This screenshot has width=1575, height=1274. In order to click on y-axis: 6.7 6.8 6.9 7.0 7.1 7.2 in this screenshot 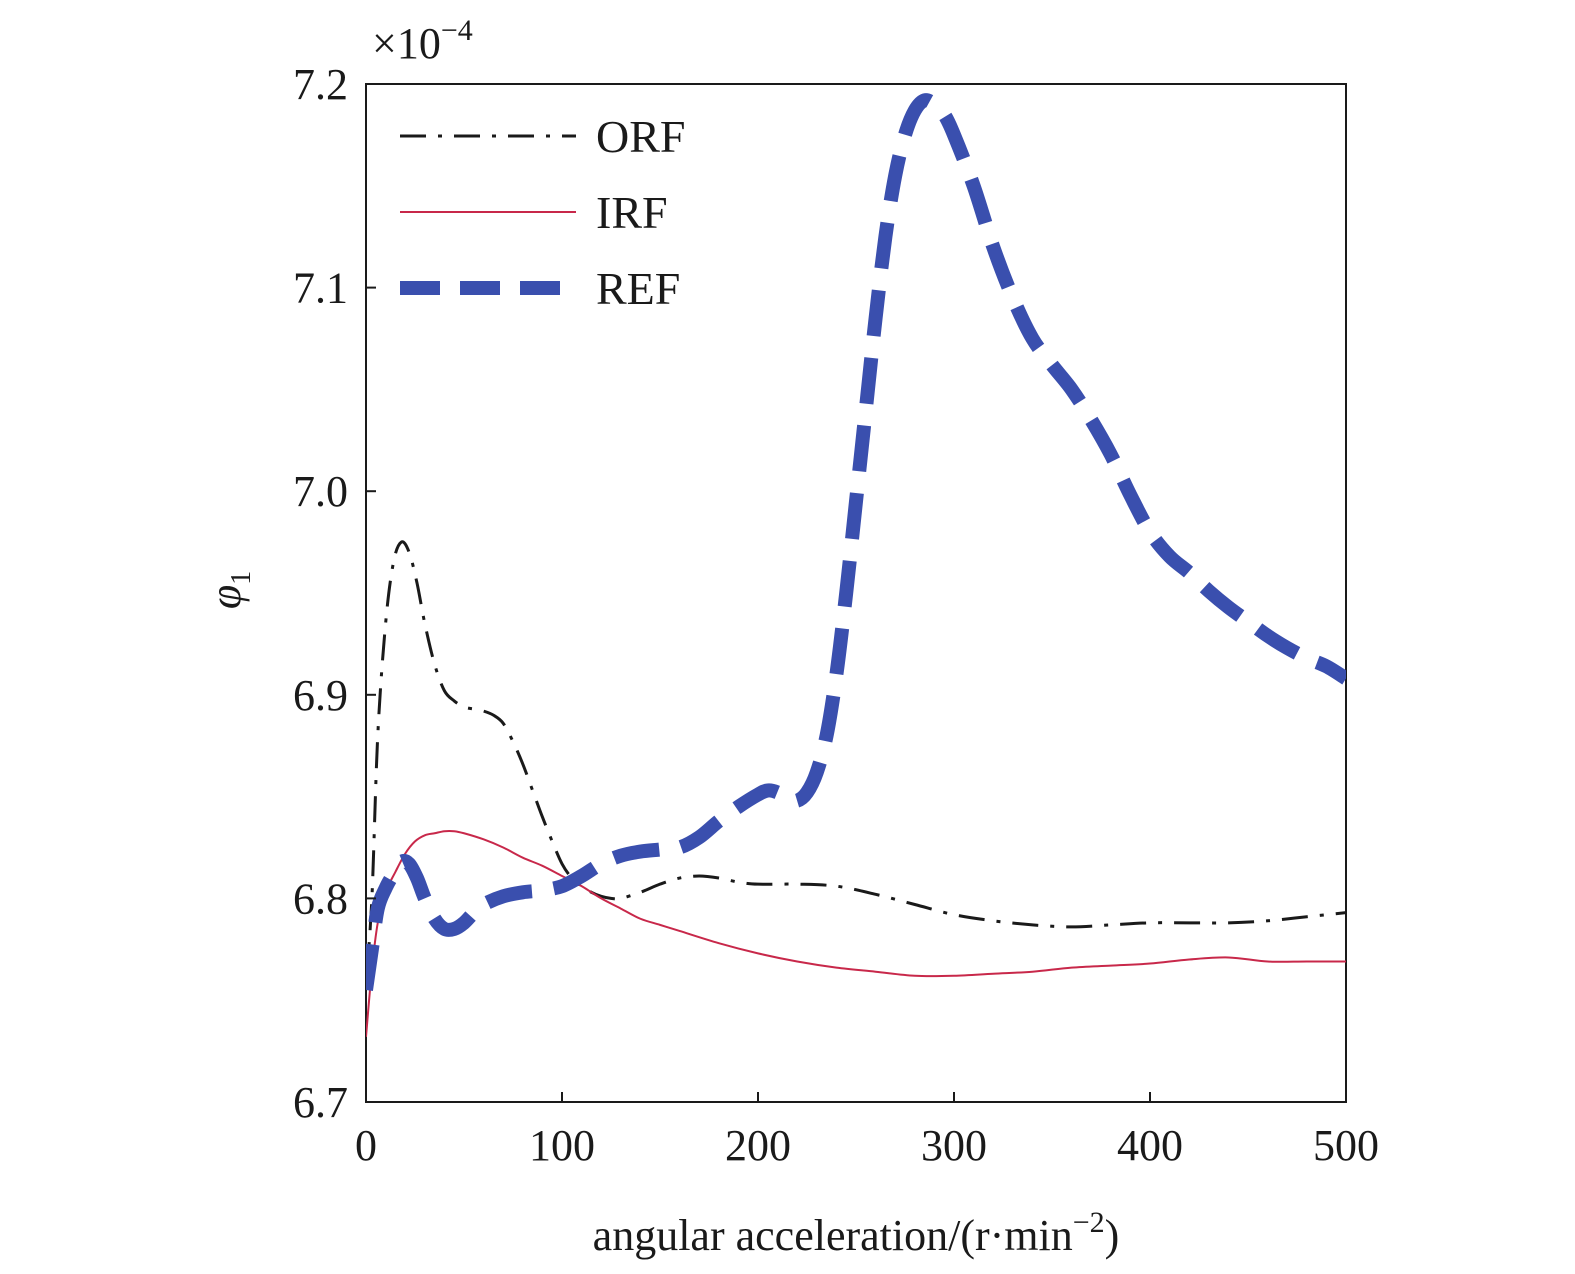, I will do `click(334, 593)`.